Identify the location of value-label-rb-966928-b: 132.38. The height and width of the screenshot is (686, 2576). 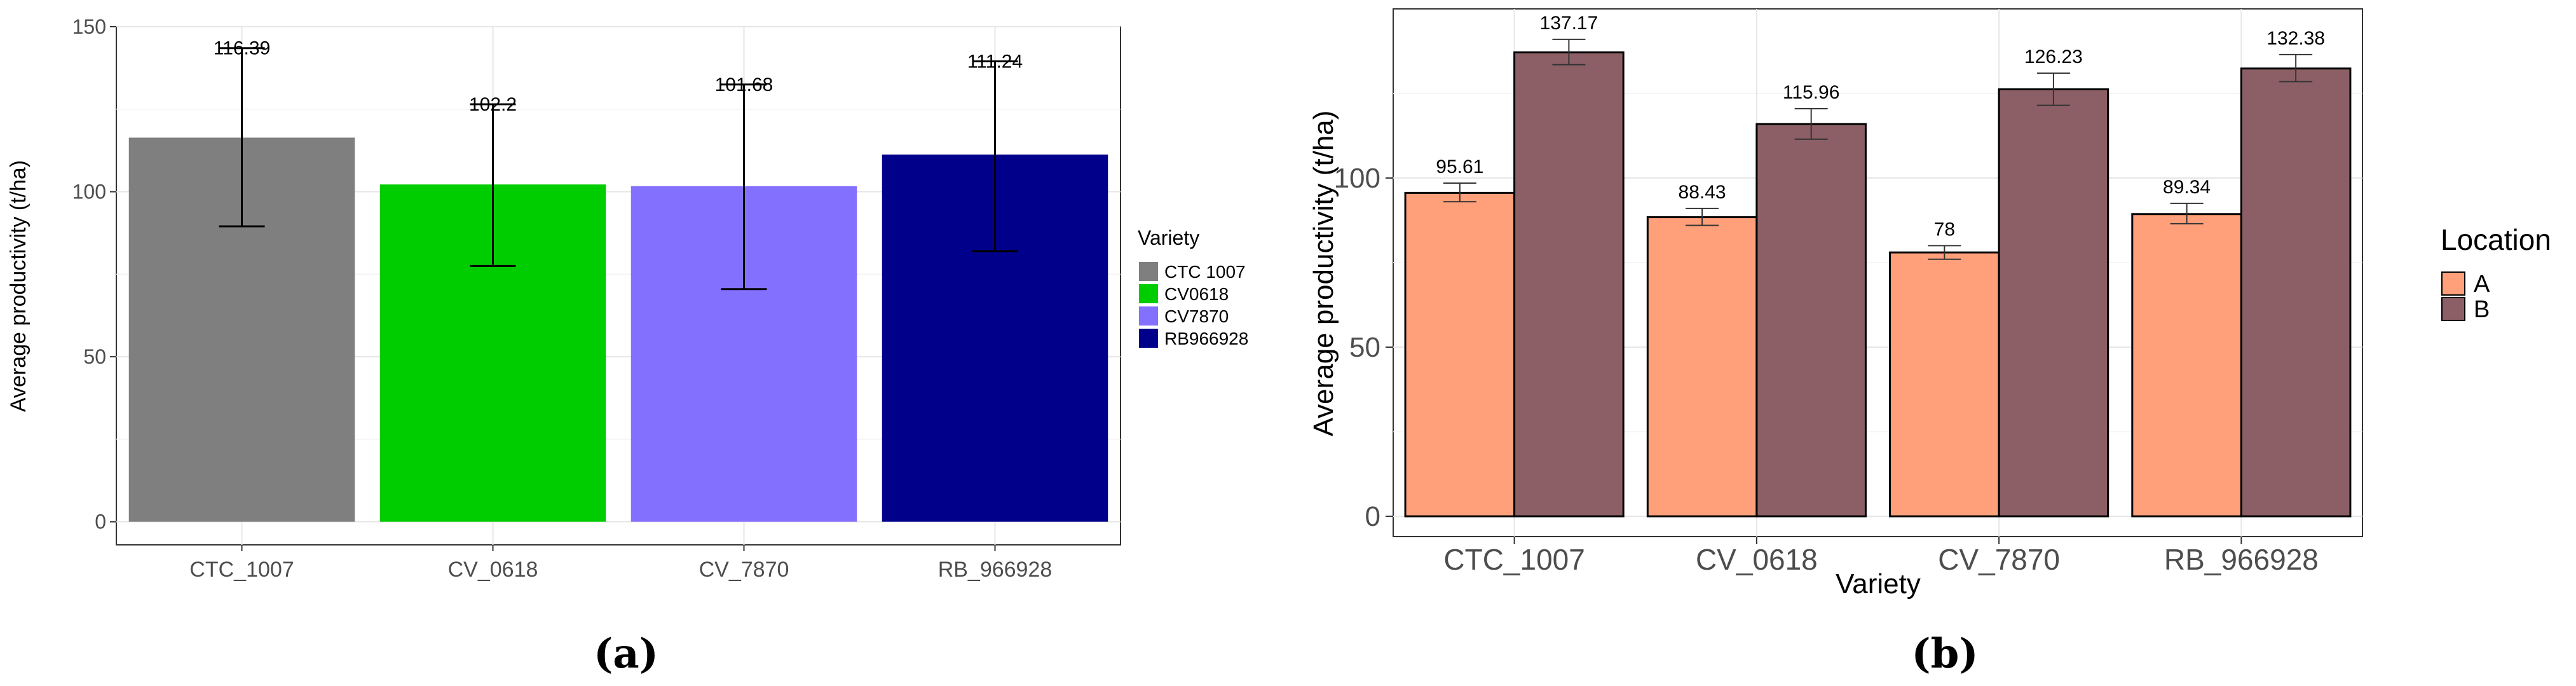
(2295, 38).